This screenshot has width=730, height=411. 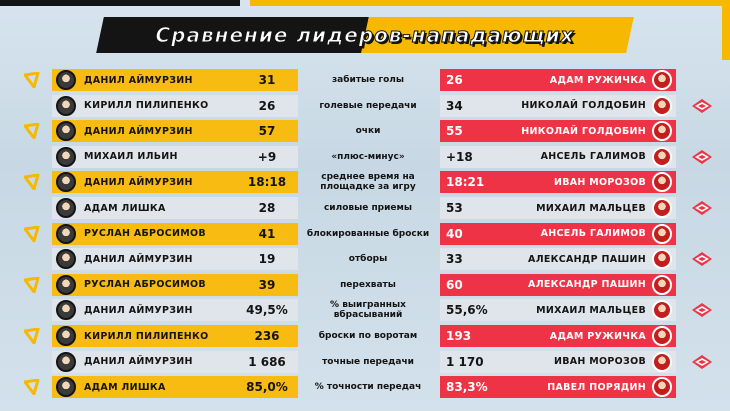 I want to click on right-stat-value: 55, so click(x=454, y=131).